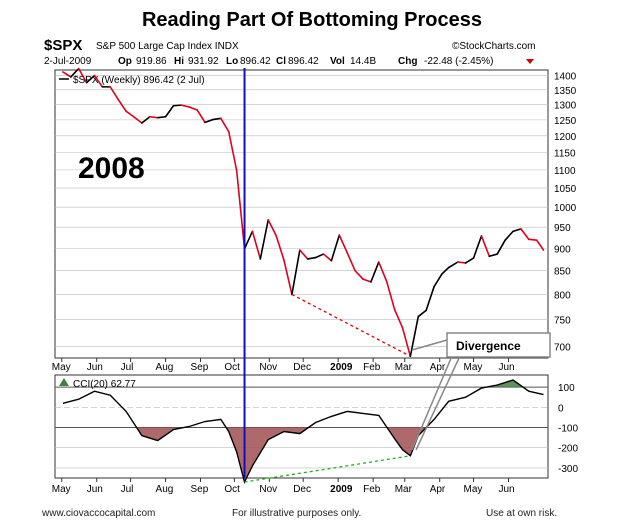  Describe the element at coordinates (255, 61) in the screenshot. I see `low-value: 896.42` at that location.